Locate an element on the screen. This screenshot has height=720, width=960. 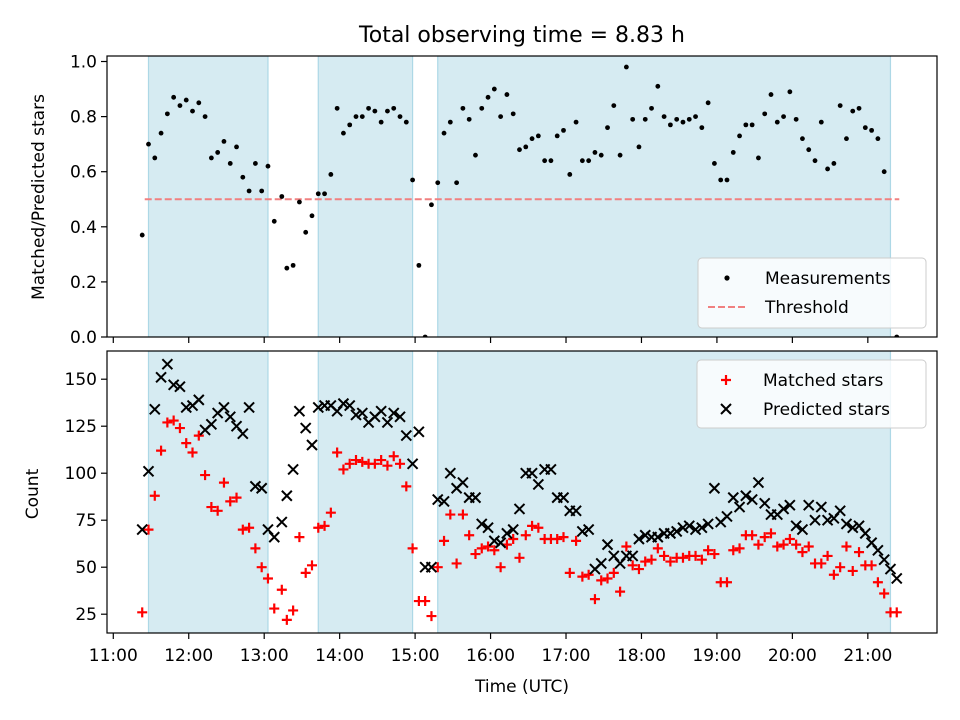
bottom-y-axis-label: Count is located at coordinates (33, 493).